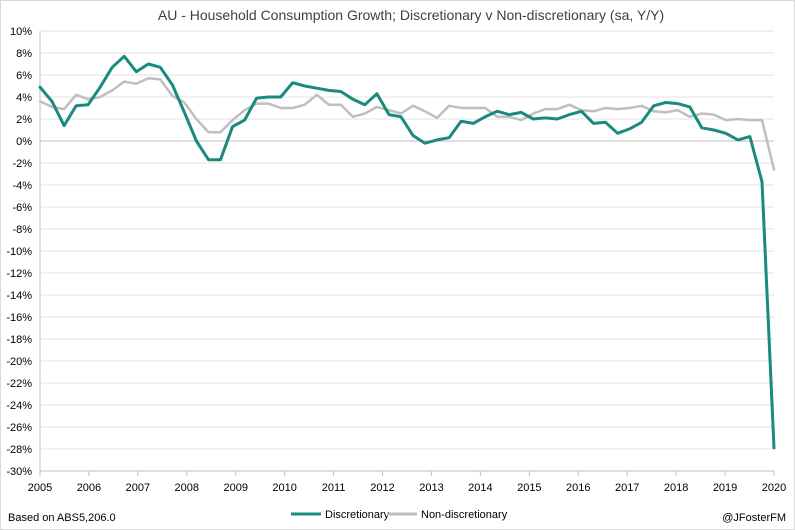 The width and height of the screenshot is (795, 530). I want to click on y-tick-label: -6%, so click(22, 208).